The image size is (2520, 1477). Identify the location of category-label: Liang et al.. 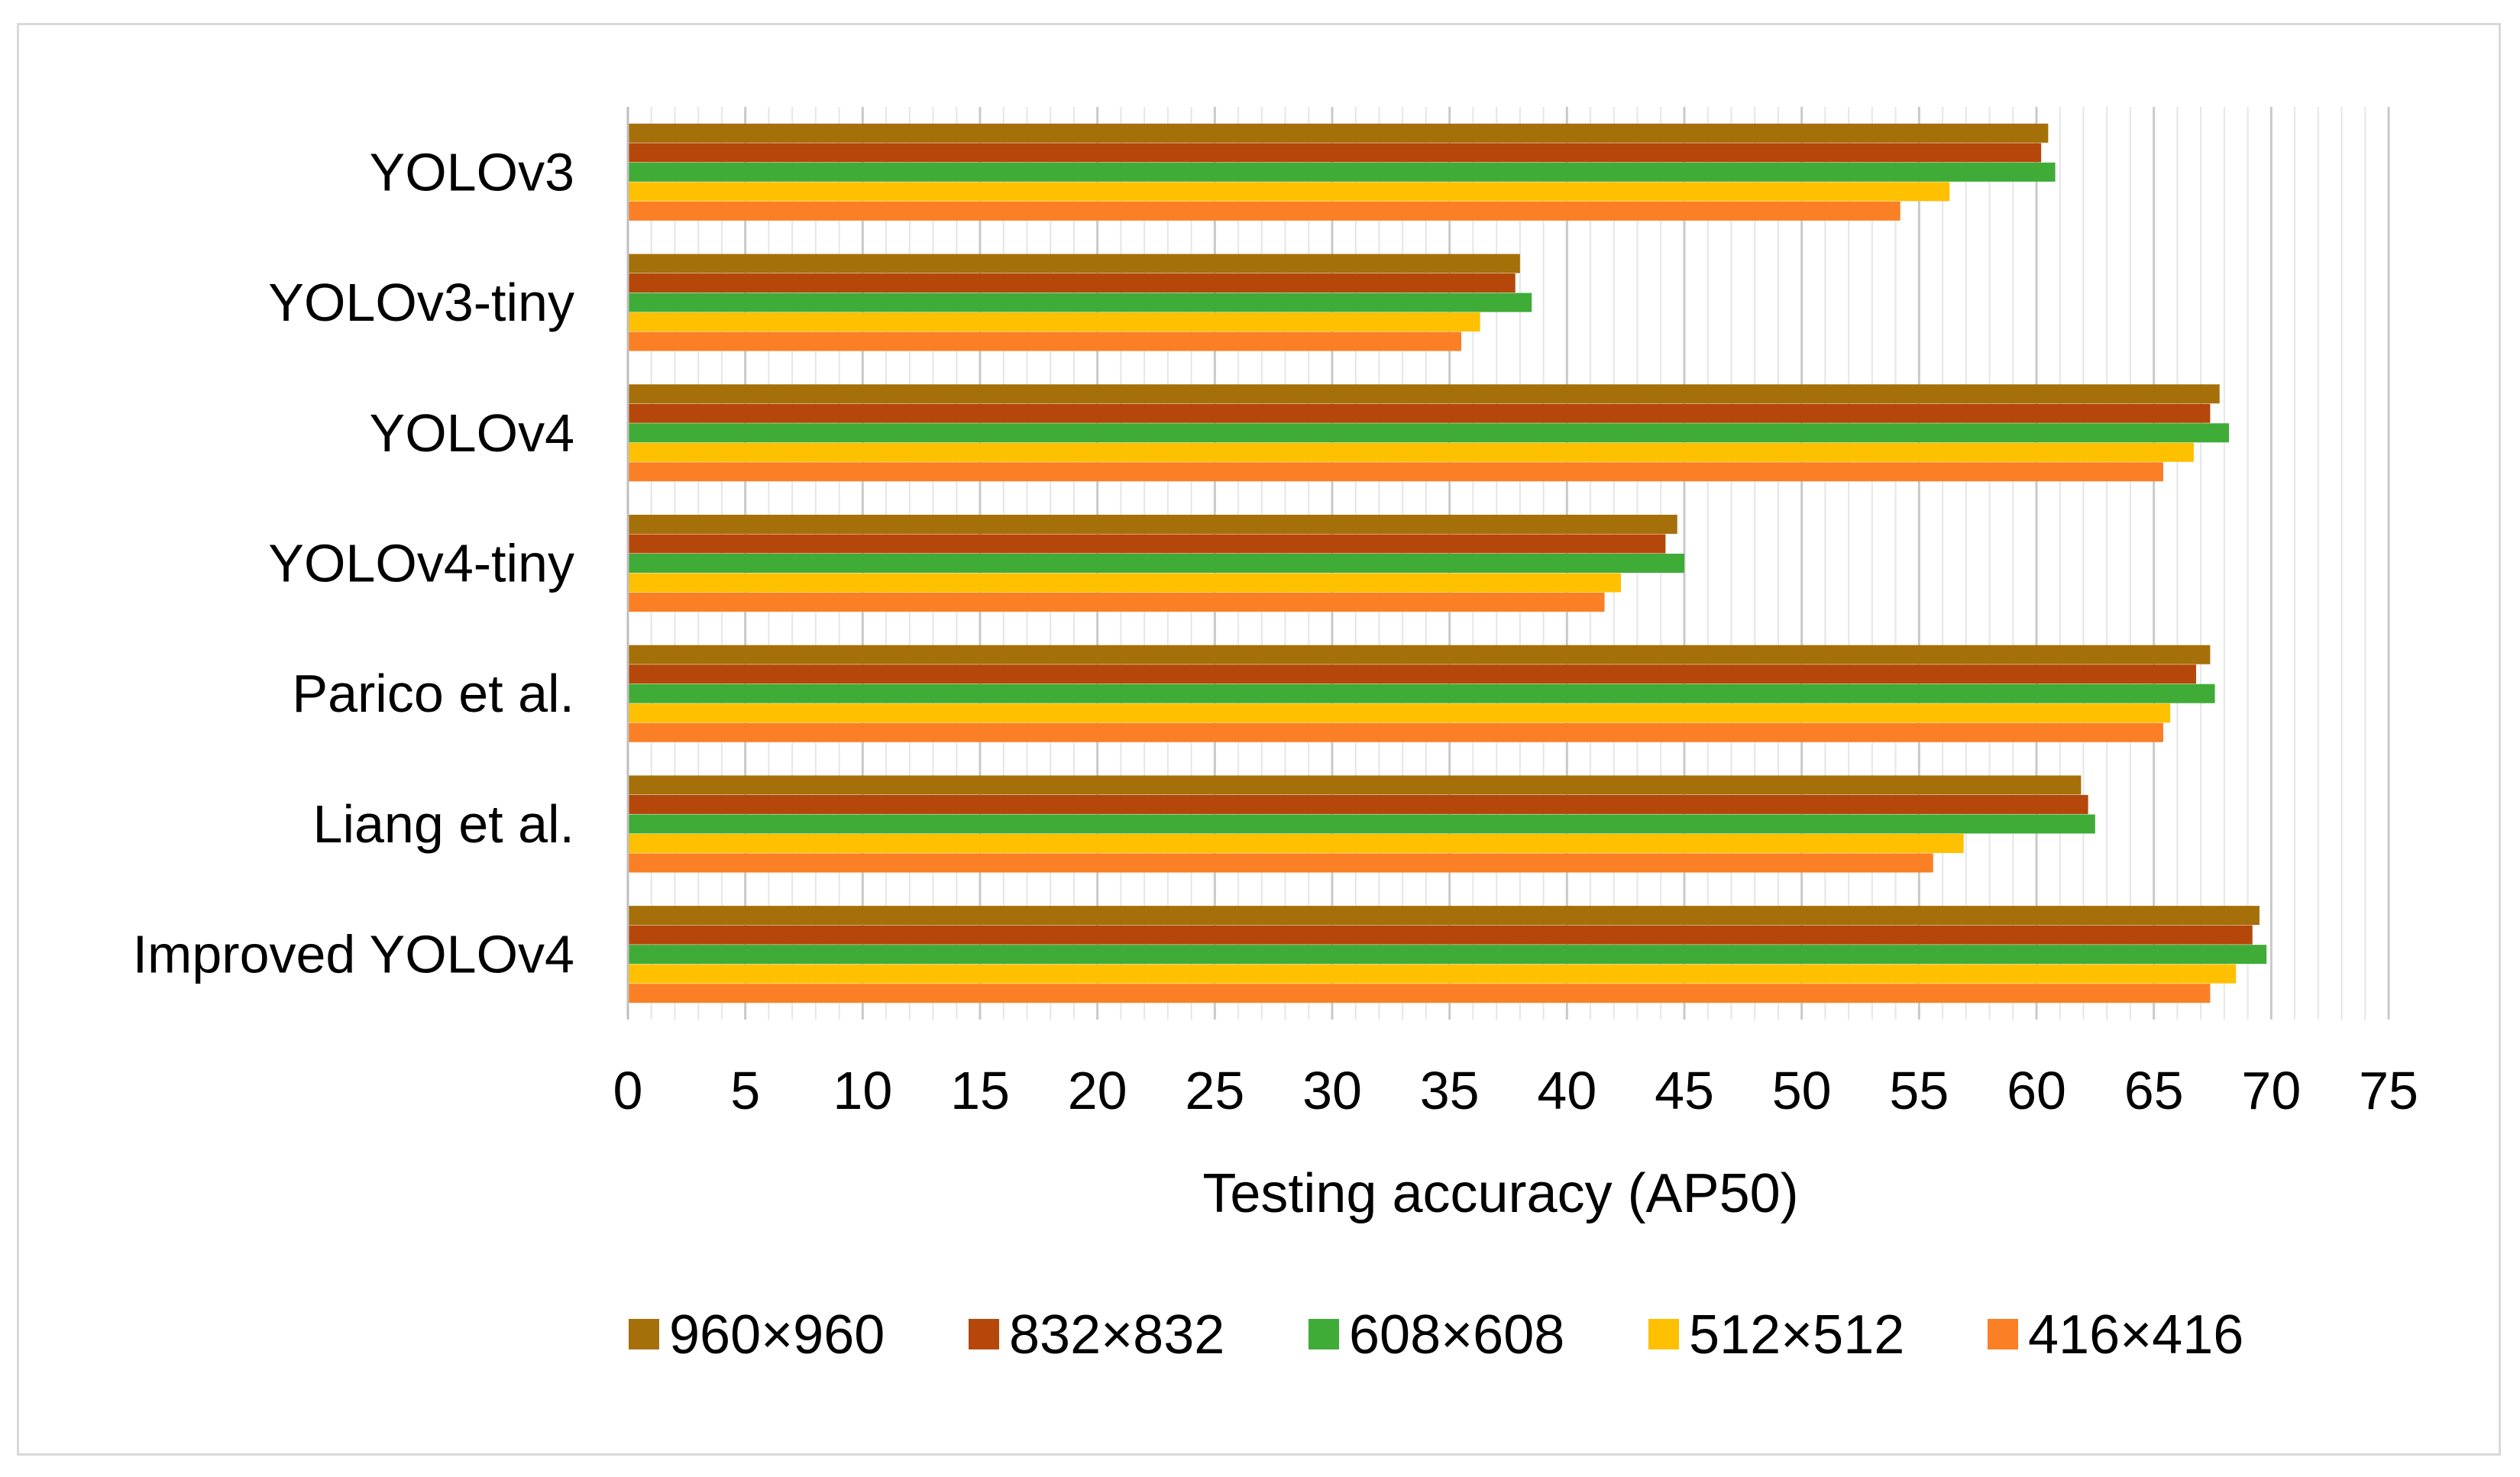
(444, 824).